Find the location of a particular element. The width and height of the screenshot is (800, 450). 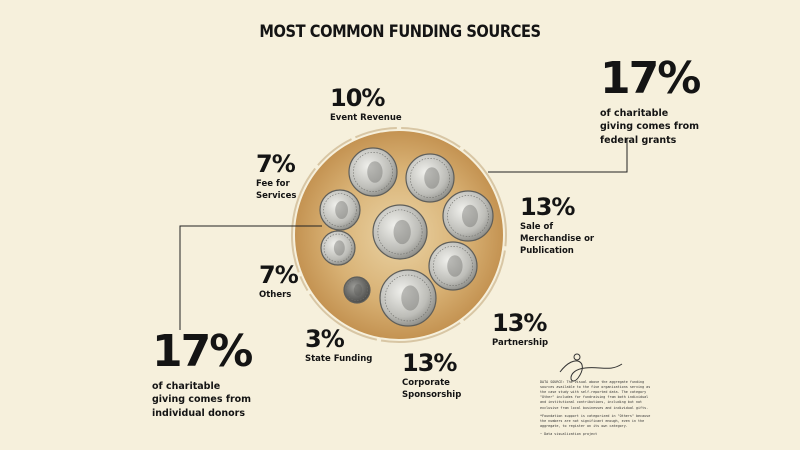

state-pct: 3% is located at coordinates (325, 339).